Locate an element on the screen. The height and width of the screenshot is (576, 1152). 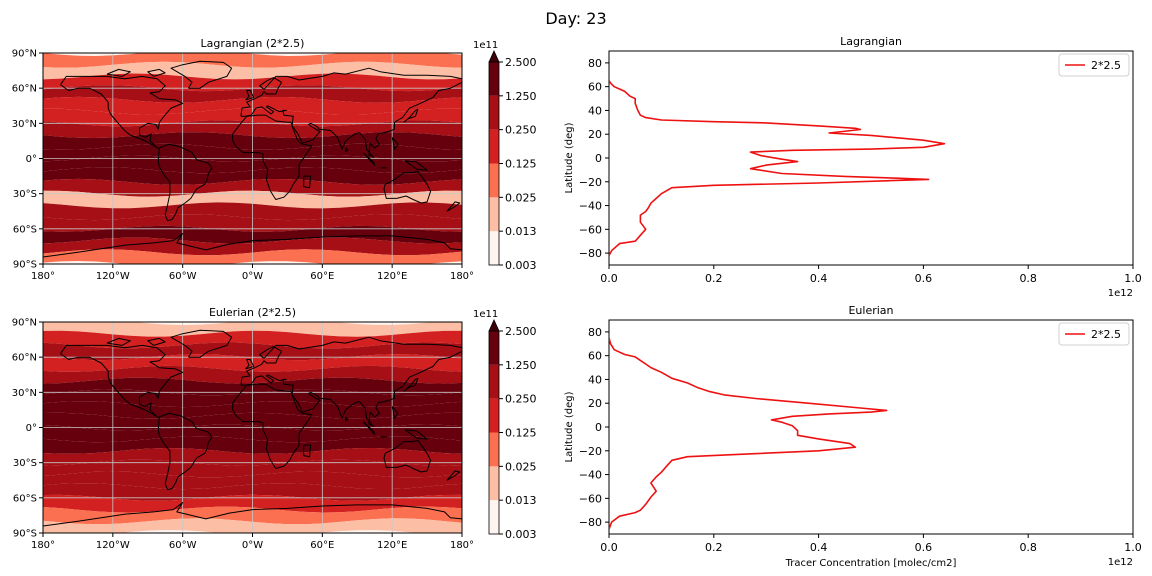
colorbar-tick-label: 0.013 is located at coordinates (521, 231).